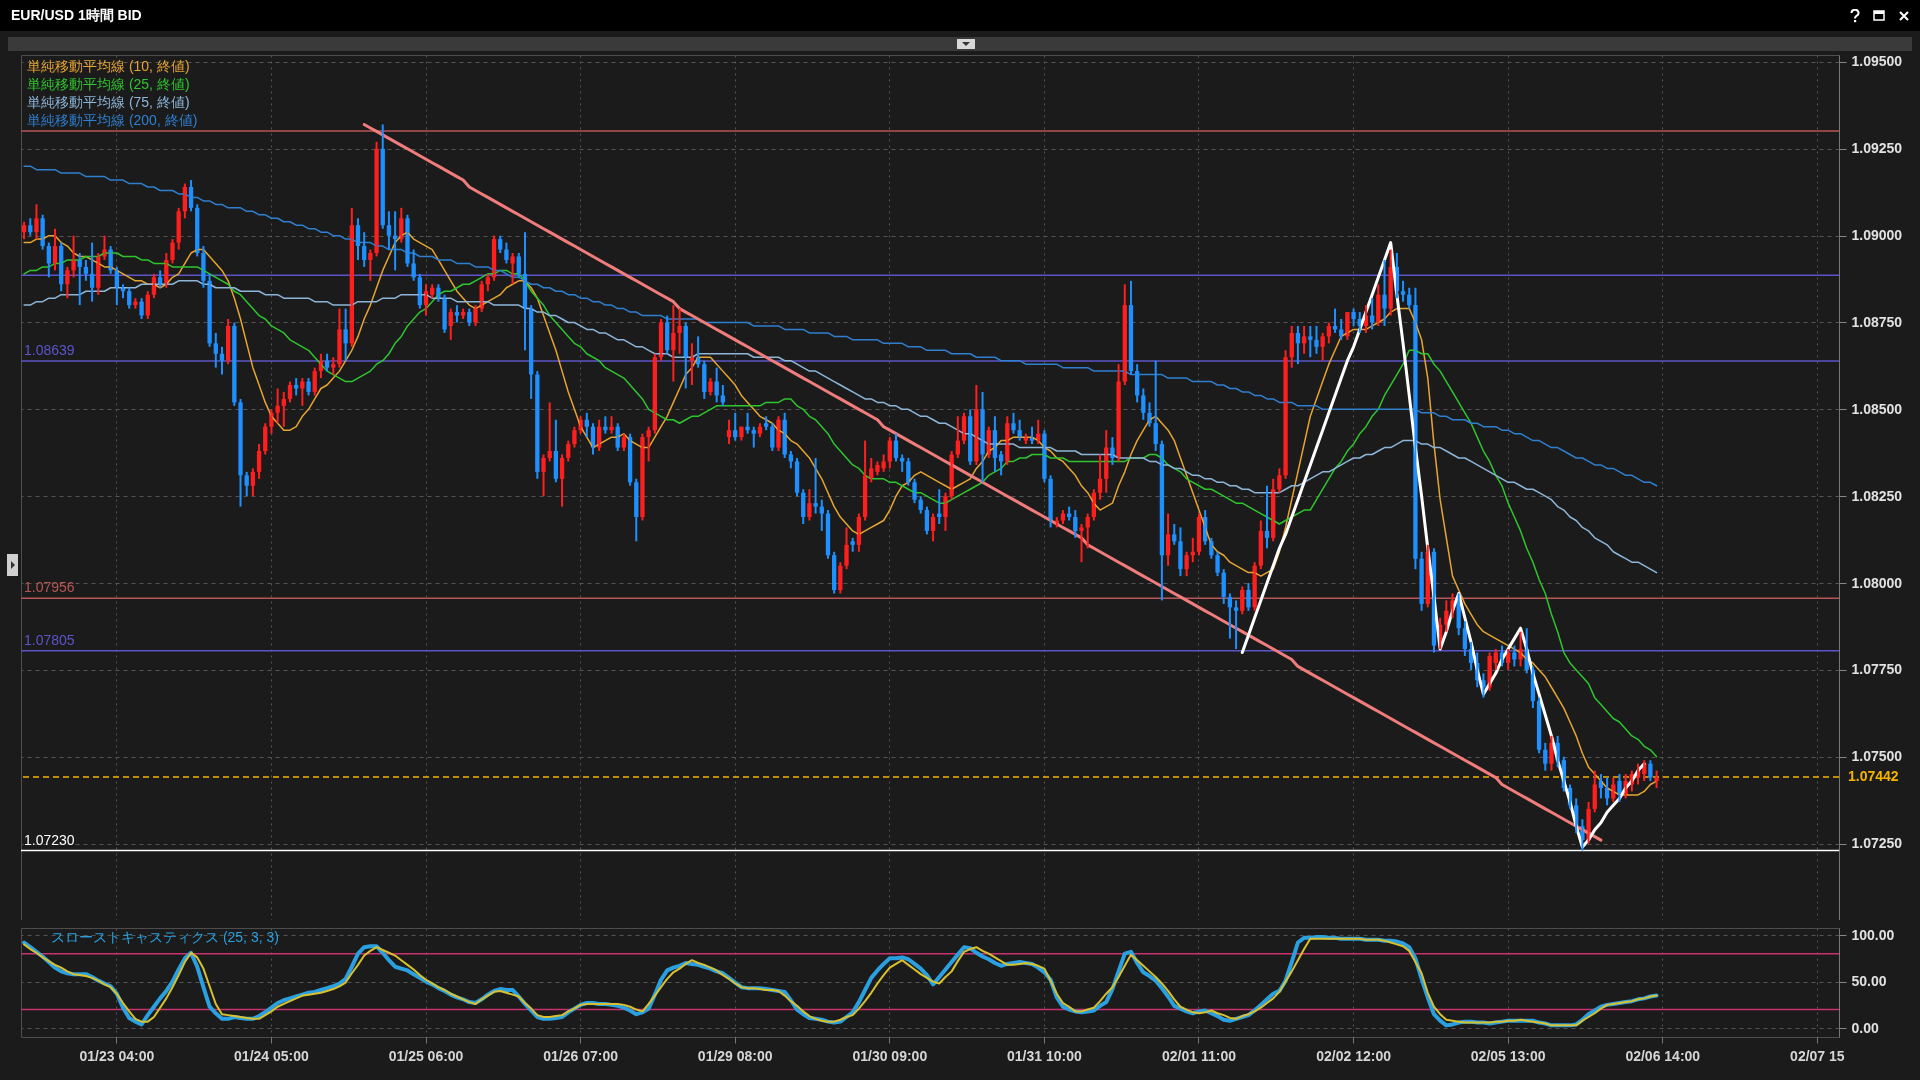  What do you see at coordinates (1877, 669) in the screenshot?
I see `y-tick-label: 1.07750` at bounding box center [1877, 669].